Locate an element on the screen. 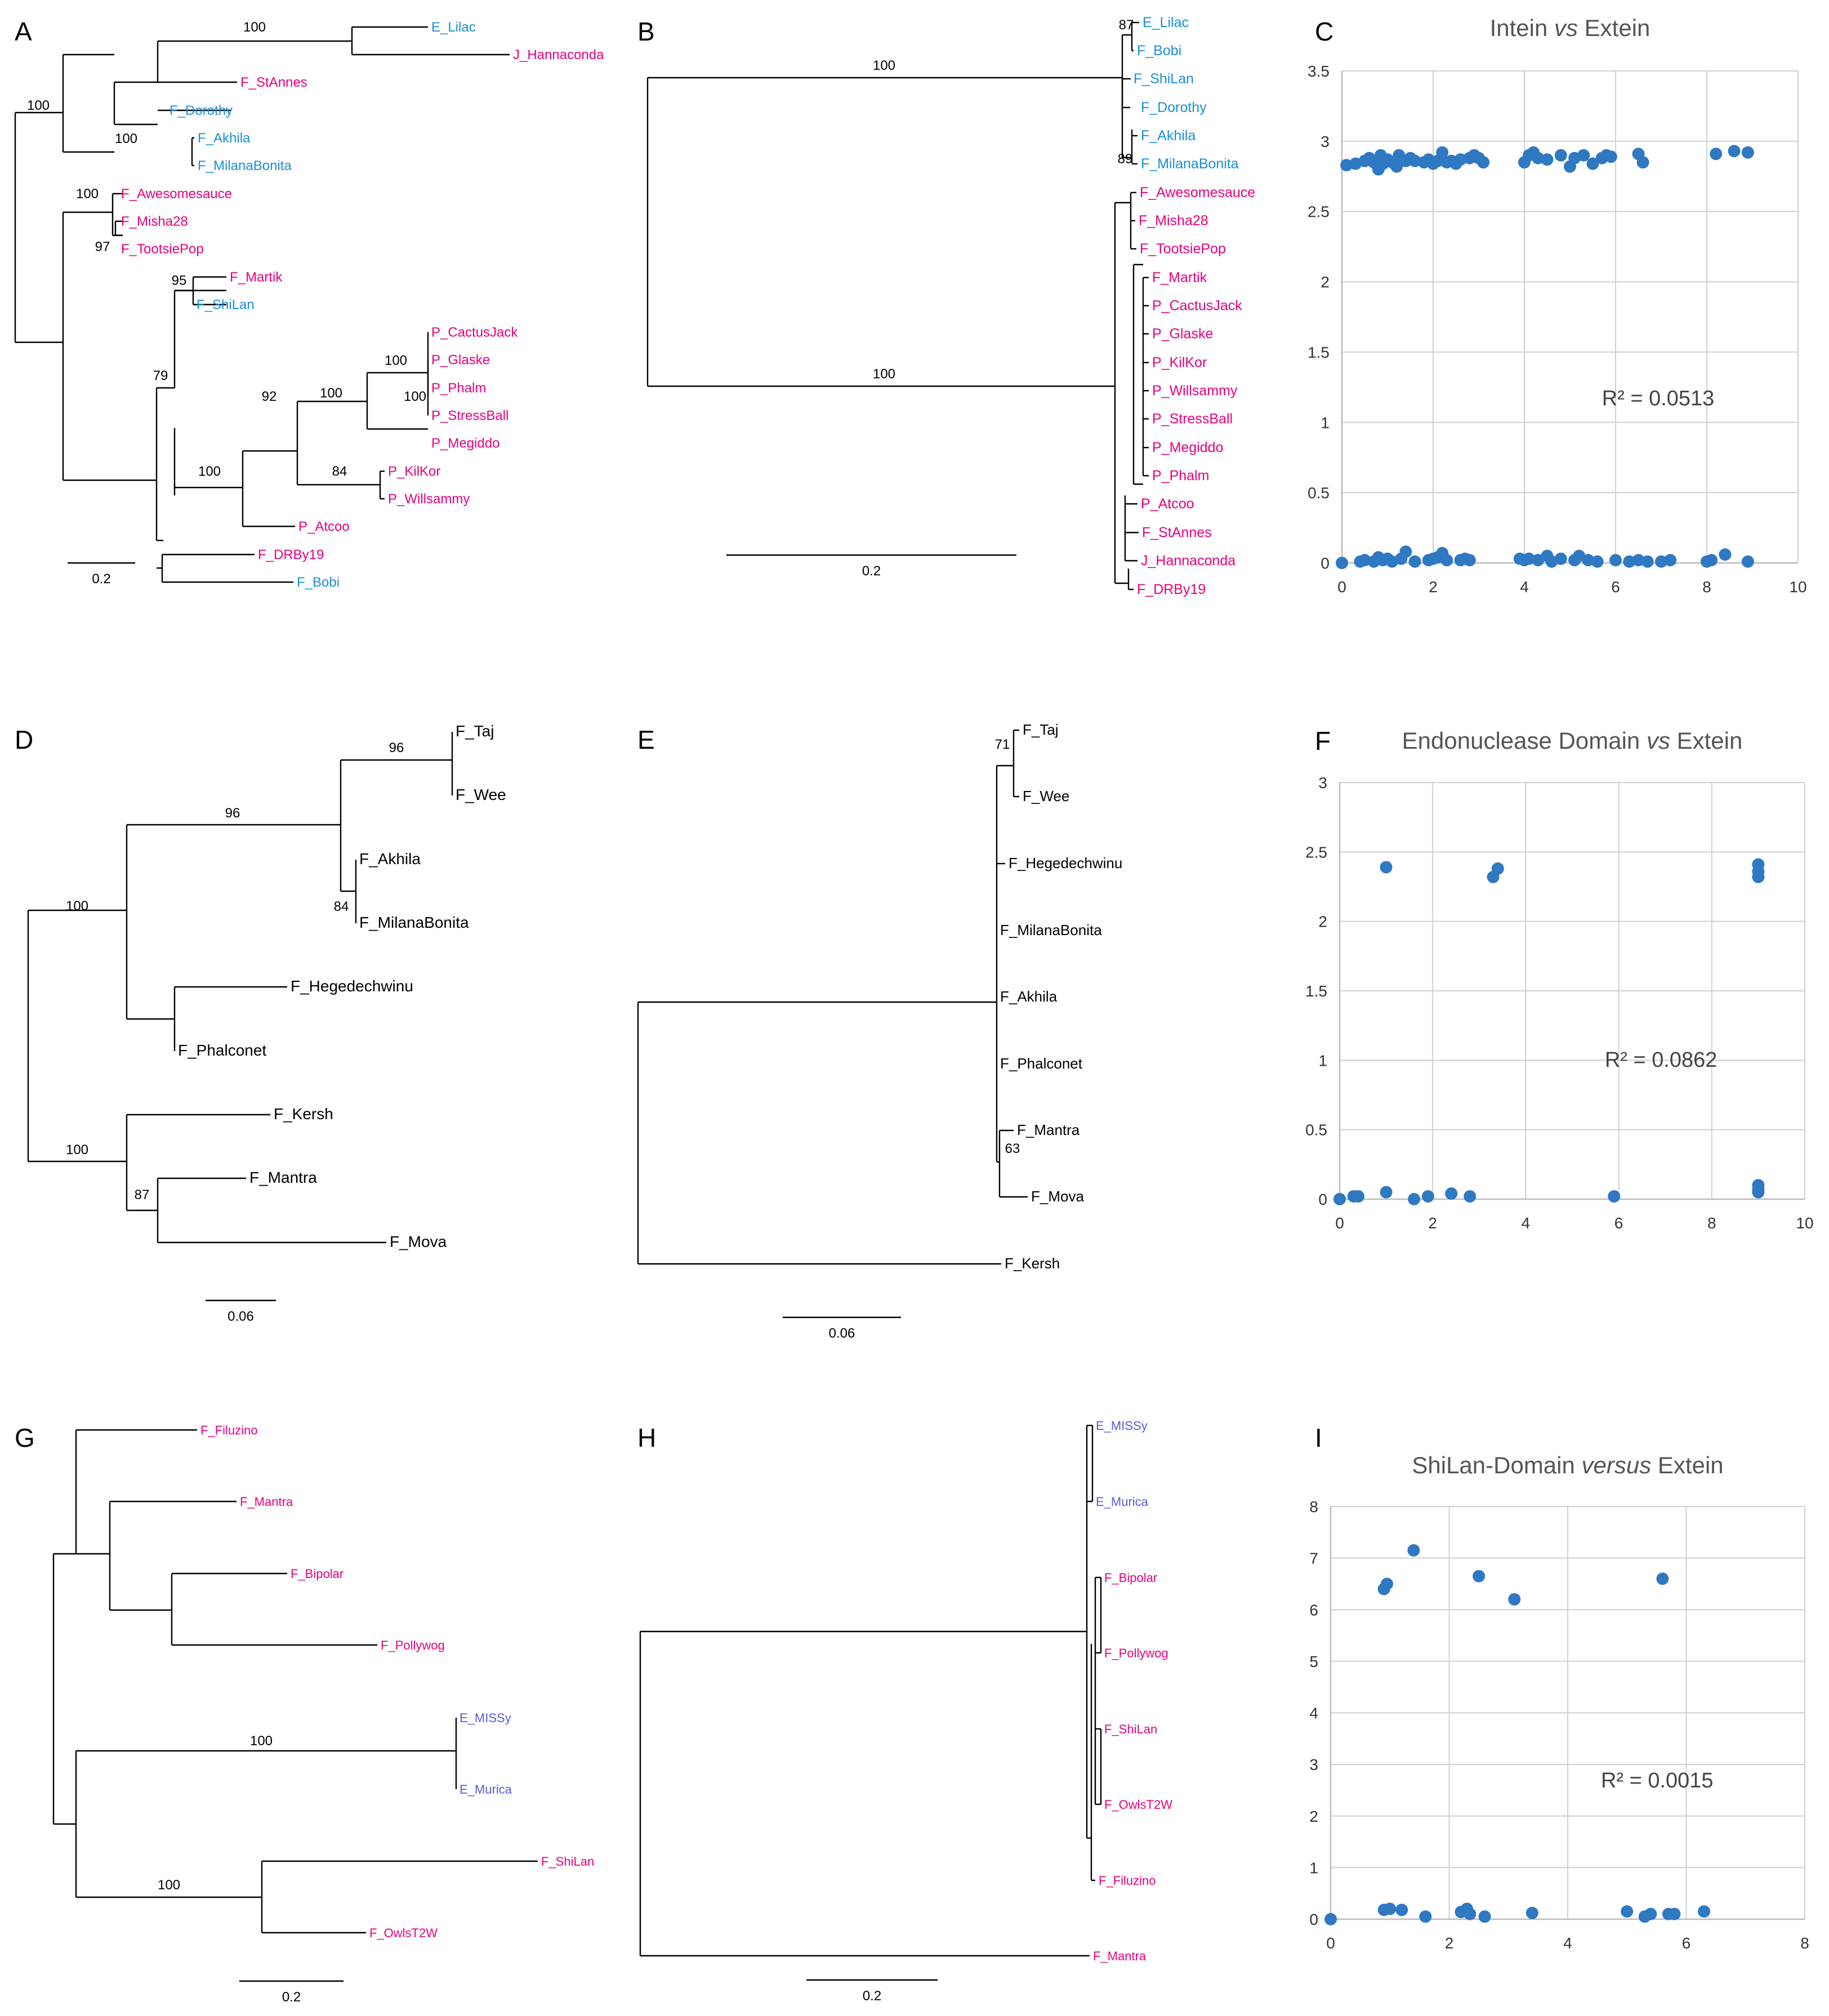 This screenshot has width=1829, height=2016. tip-F_TootsiePop: F_TootsiePop is located at coordinates (162, 249).